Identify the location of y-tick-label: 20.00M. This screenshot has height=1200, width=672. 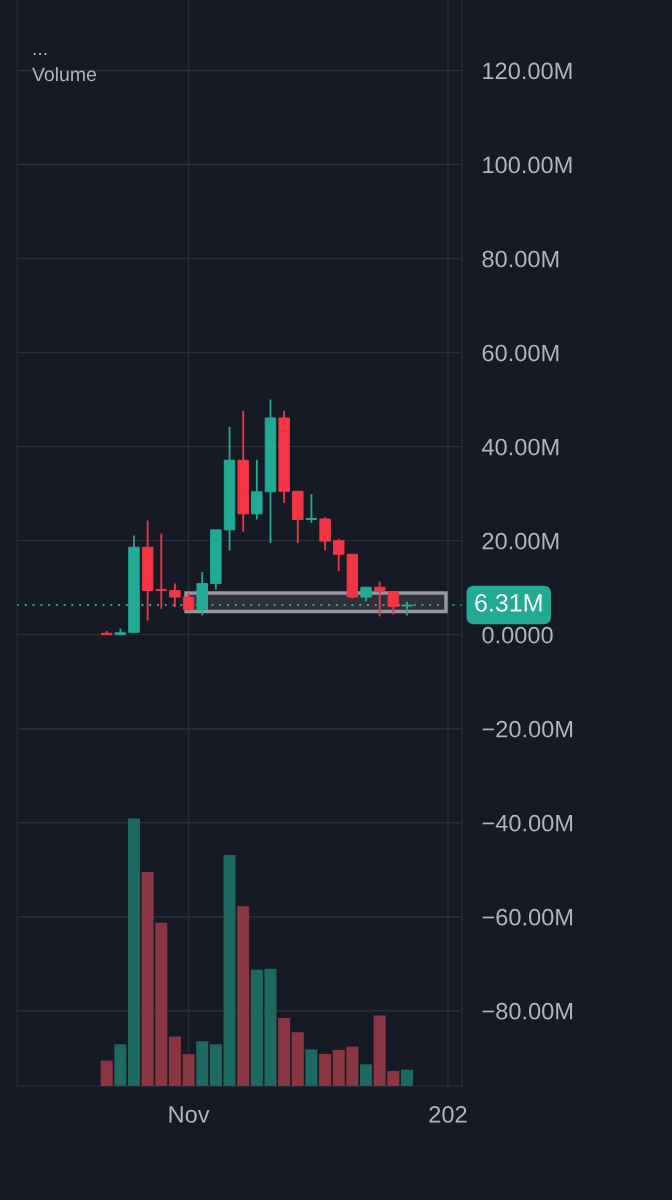
(520, 541).